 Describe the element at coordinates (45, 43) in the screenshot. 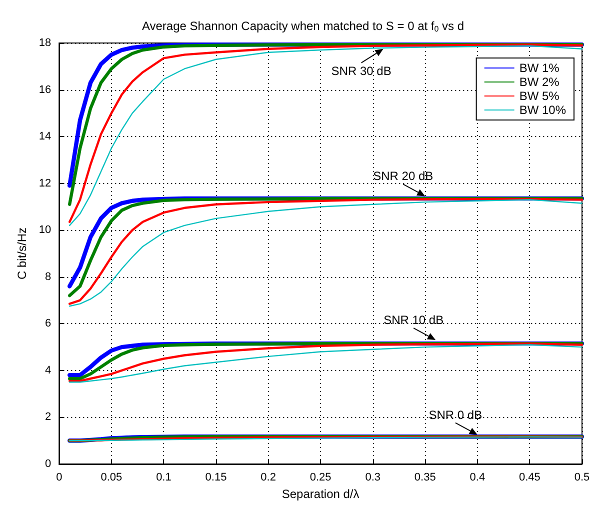

I see `y-tick-label: 18` at that location.